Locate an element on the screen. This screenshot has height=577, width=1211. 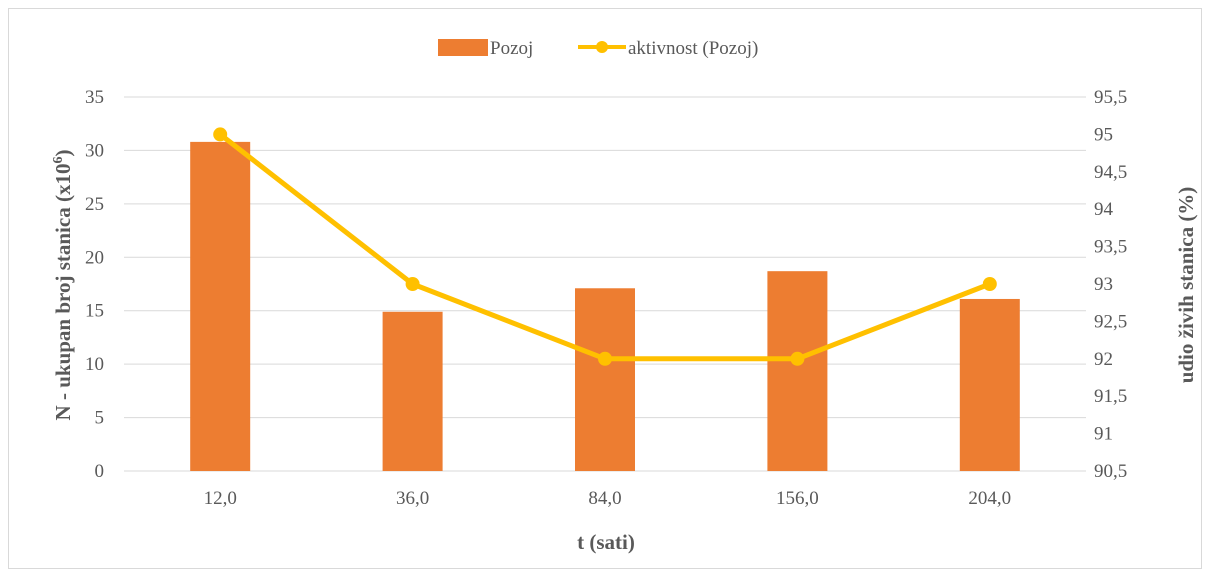
y-tick-label: 0 is located at coordinates (100, 471).